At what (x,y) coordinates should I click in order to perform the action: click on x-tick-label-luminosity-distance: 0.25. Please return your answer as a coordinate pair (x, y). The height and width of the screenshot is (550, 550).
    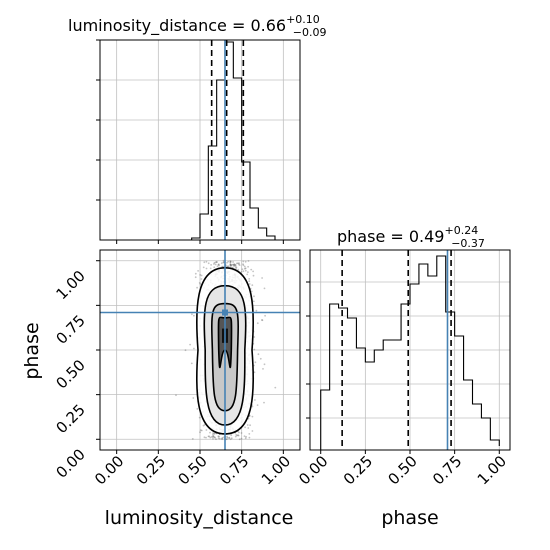
    Looking at the image, I should click on (151, 470).